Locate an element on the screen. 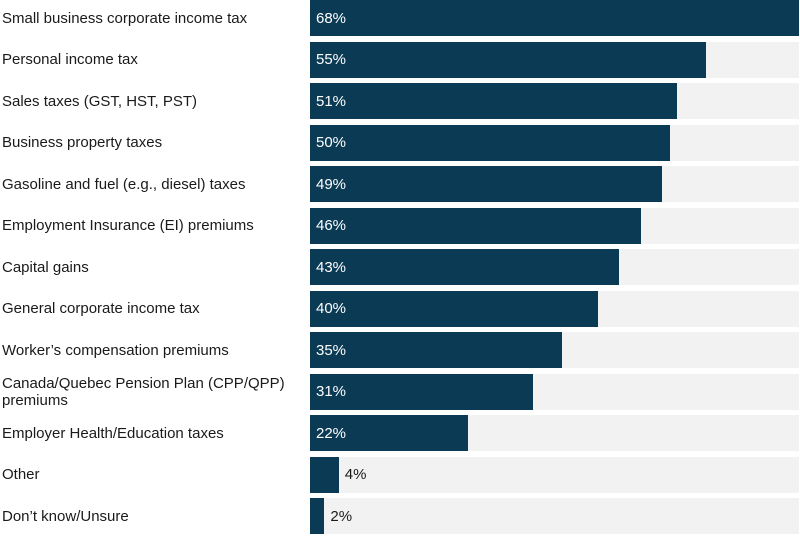  category-label: Gasoline and fuel (e.g., diesel) taxes is located at coordinates (124, 184).